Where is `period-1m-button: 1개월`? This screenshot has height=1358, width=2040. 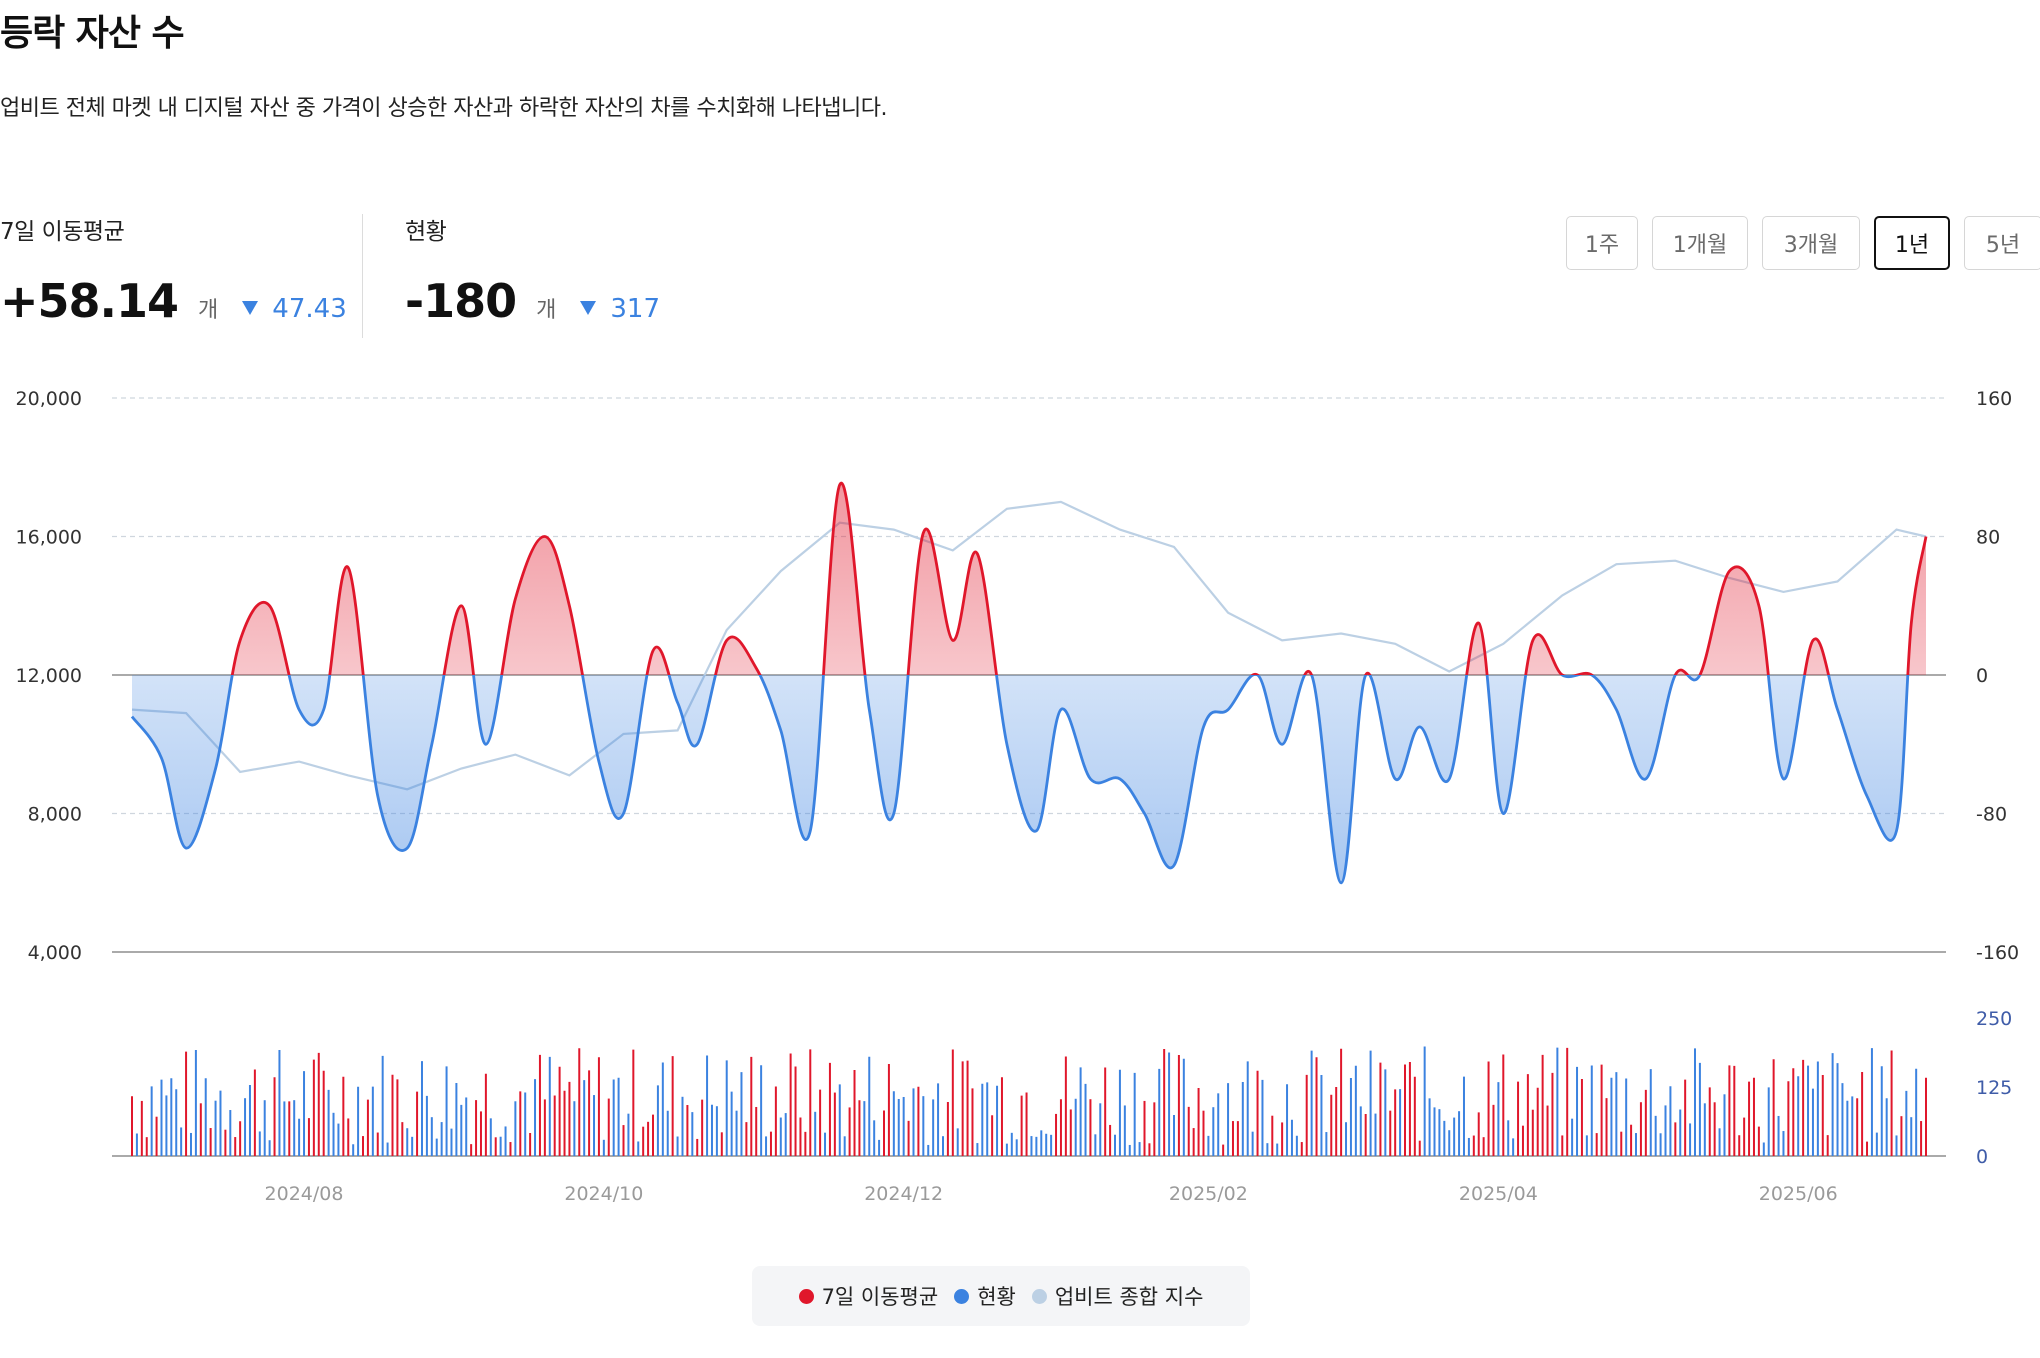
period-1m-button: 1개월 is located at coordinates (1700, 243).